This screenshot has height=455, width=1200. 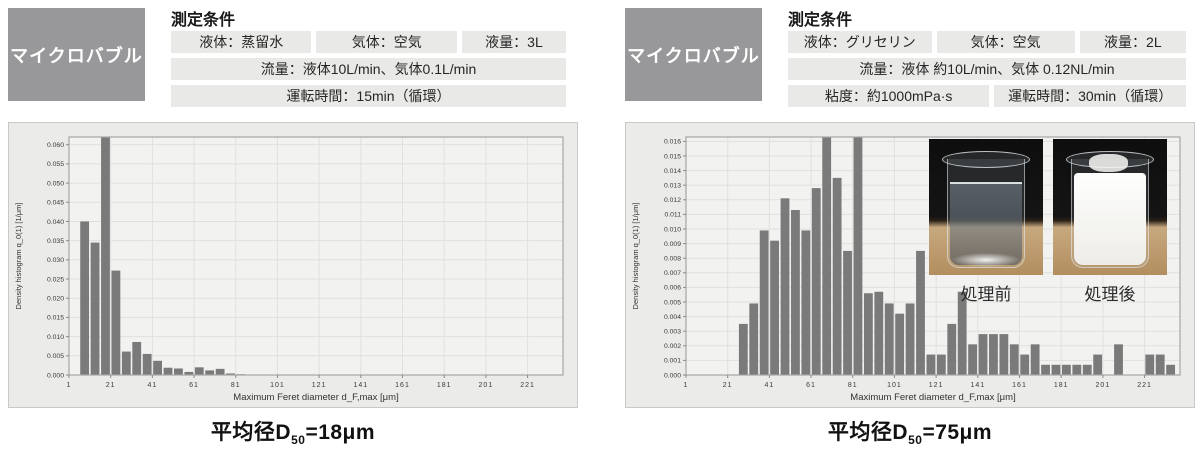 I want to click on beaker-photo-after, so click(x=1110, y=207).